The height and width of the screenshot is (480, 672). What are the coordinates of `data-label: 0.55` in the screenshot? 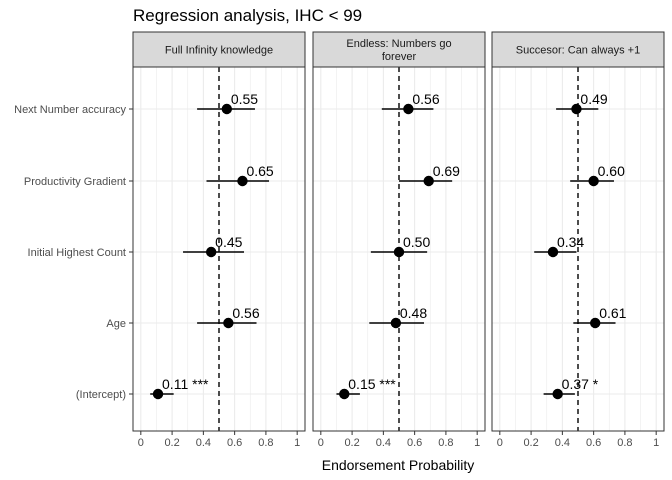 It's located at (244, 99).